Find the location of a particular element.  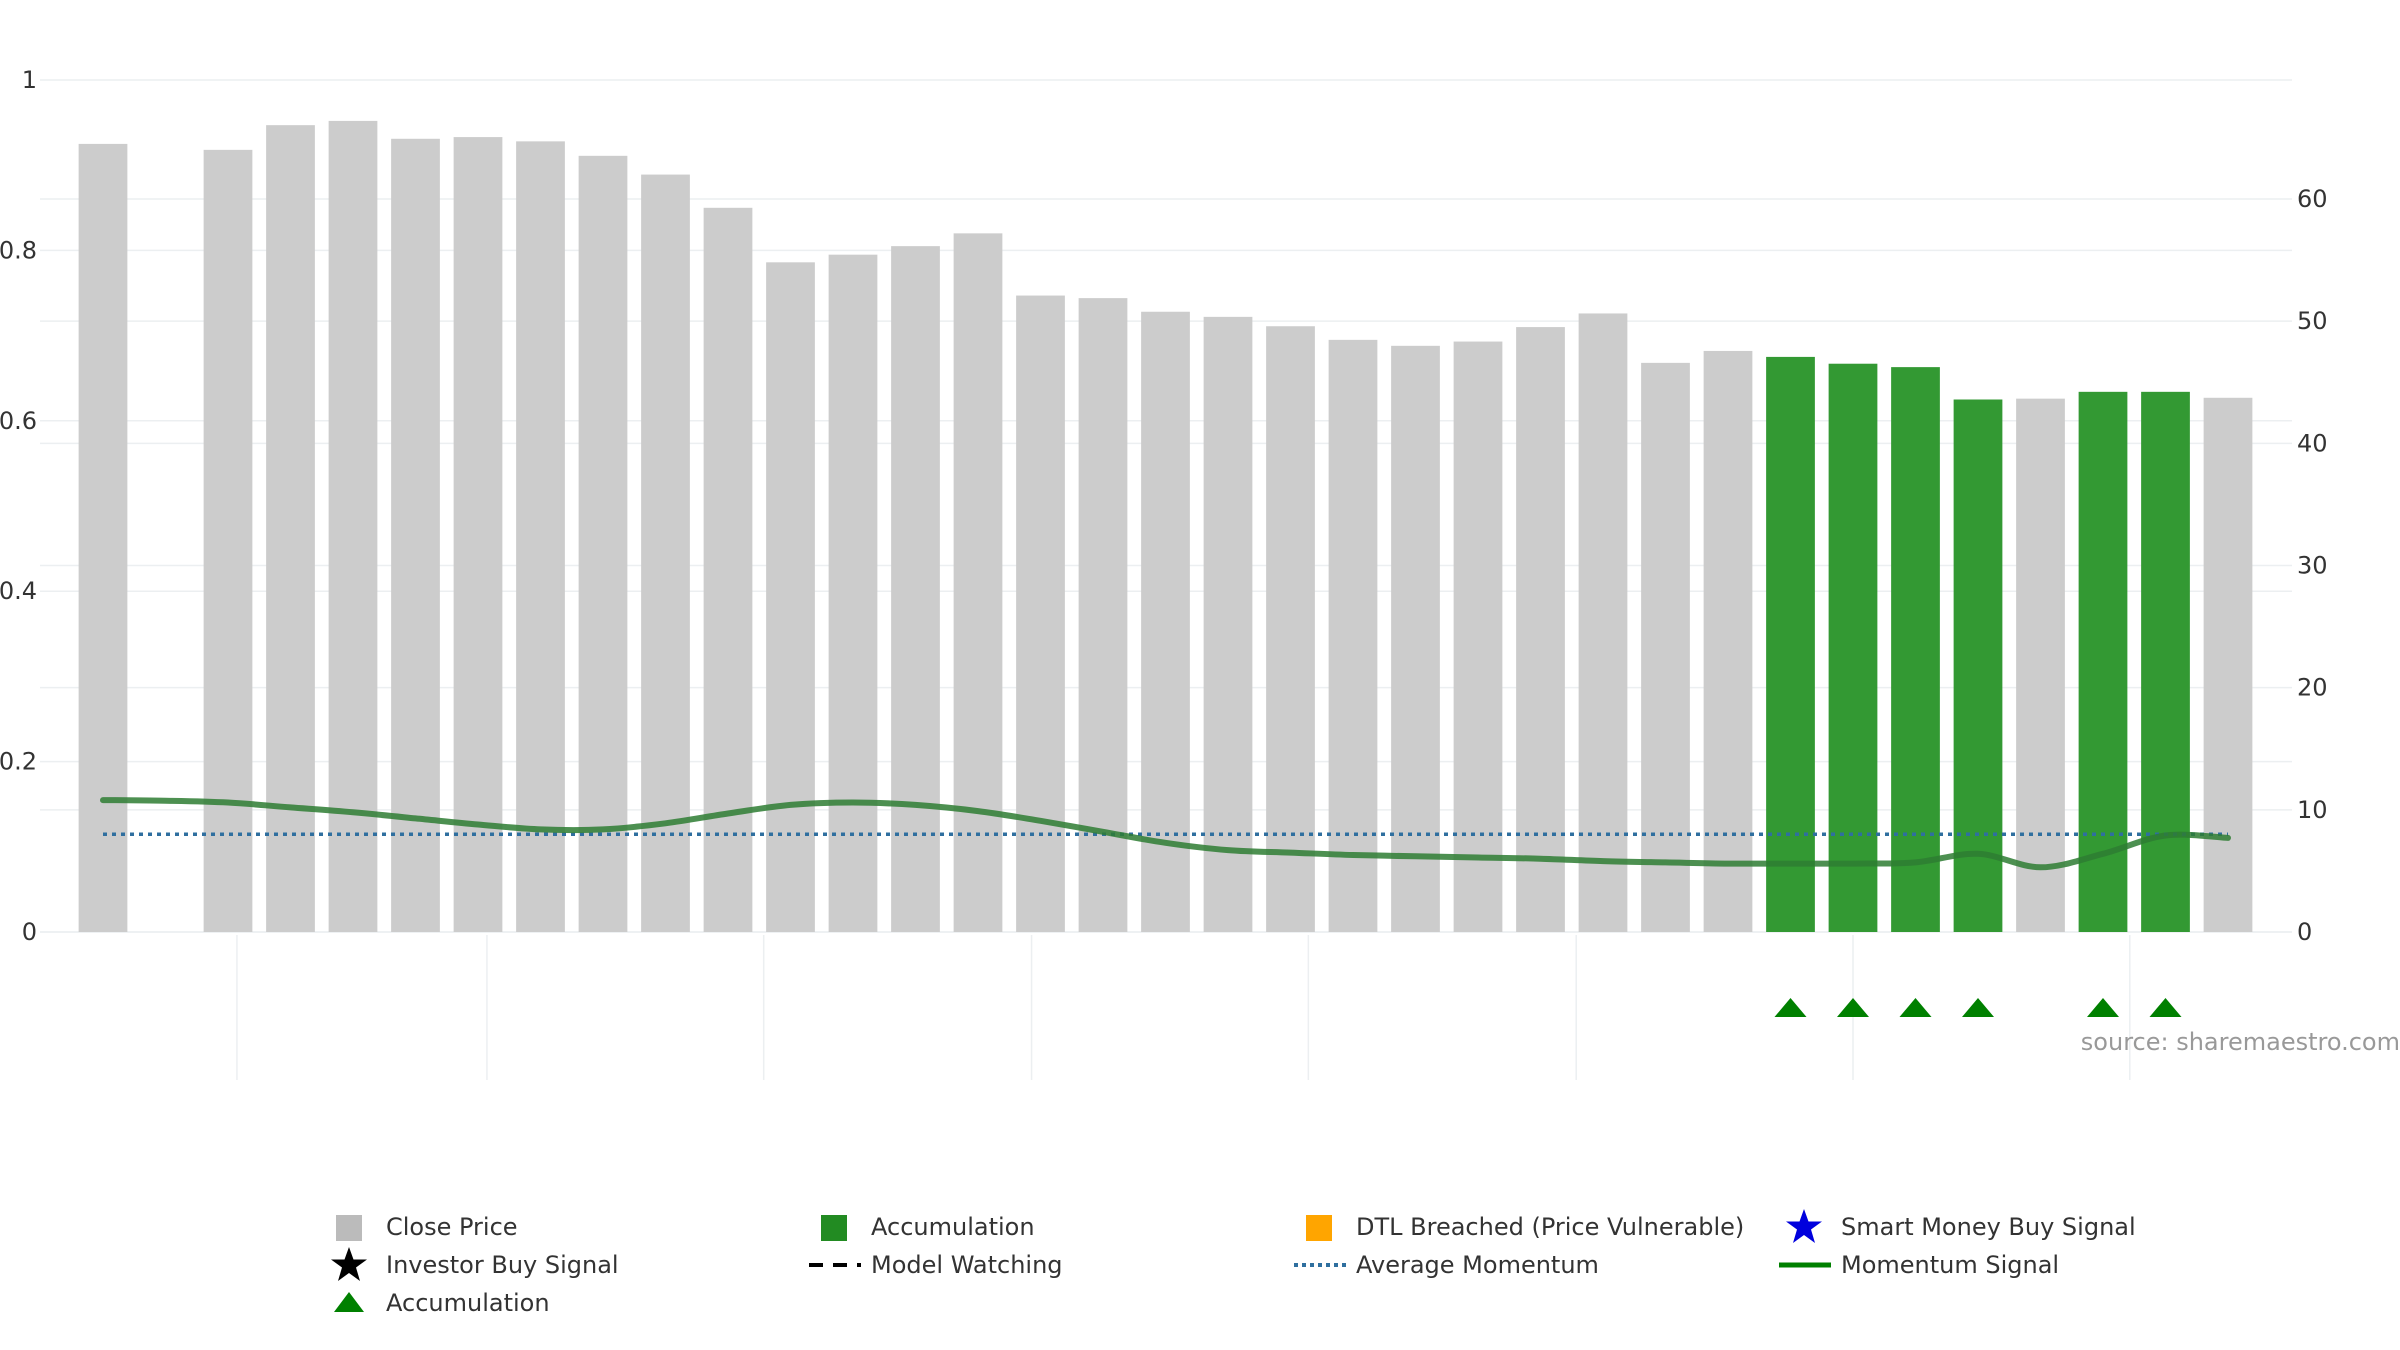

markers is located at coordinates (1978, 1007).